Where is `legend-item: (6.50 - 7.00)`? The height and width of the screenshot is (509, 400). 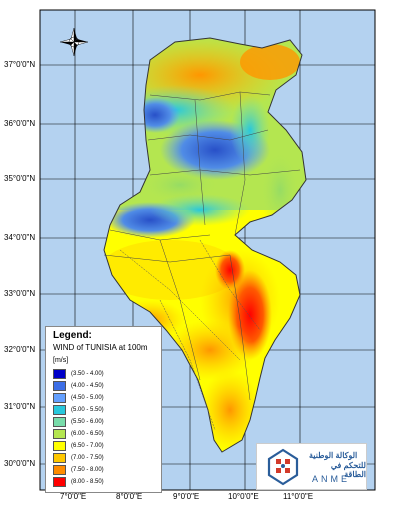 legend-item: (6.50 - 7.00) is located at coordinates (78, 445).